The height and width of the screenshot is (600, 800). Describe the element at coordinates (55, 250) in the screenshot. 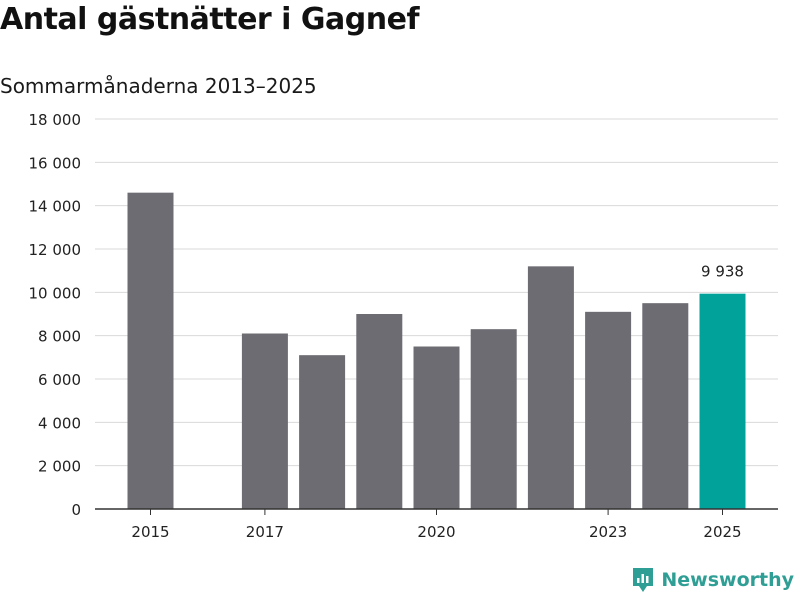

I see `y-tick-label: 12 000` at that location.